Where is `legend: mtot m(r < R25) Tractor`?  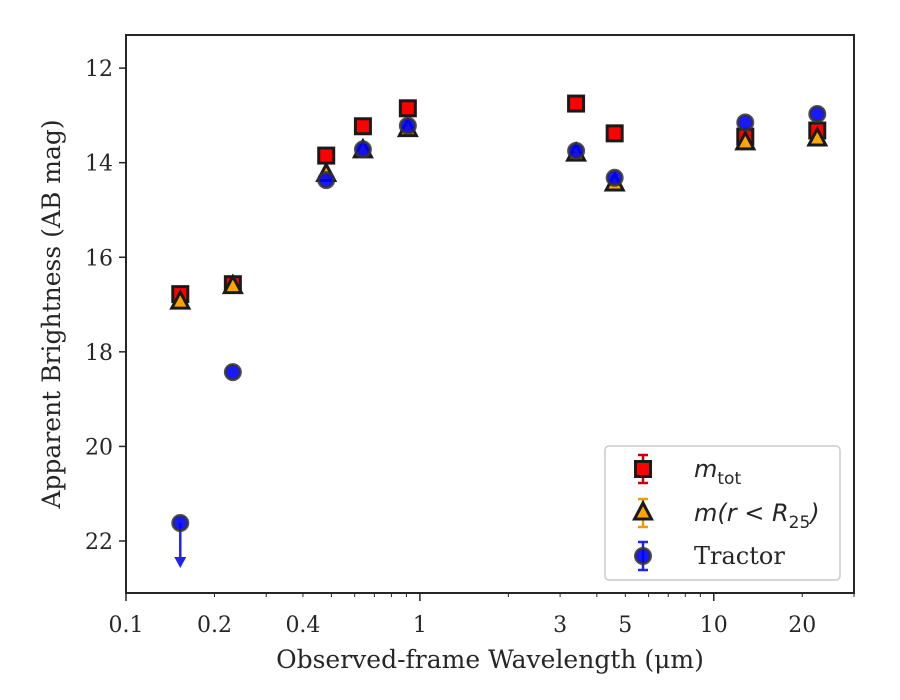 legend: mtot m(r < R25) Tractor is located at coordinates (722, 513).